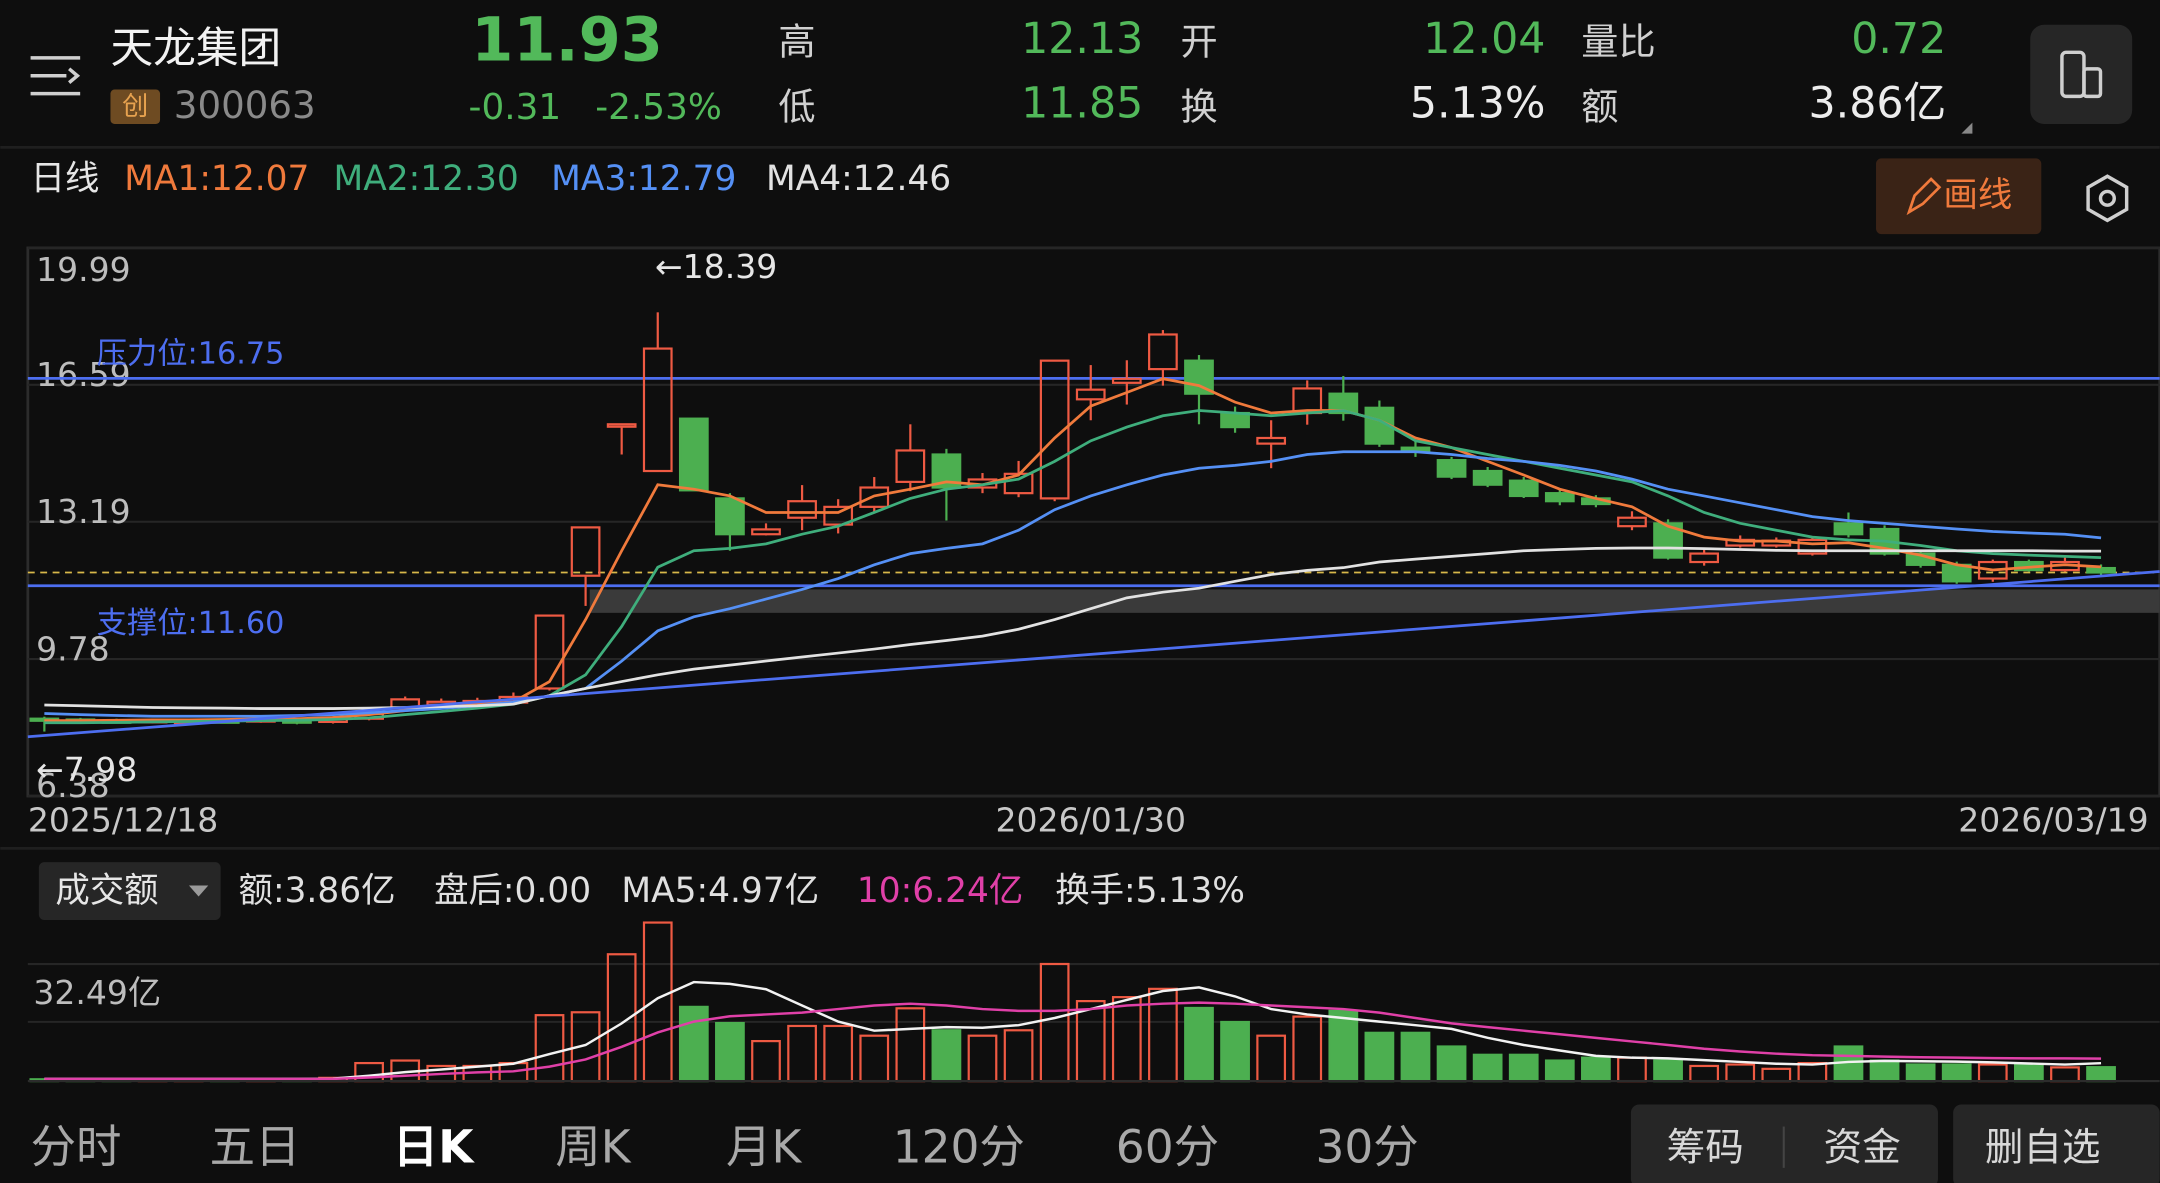 The image size is (2160, 1183). What do you see at coordinates (1924, 196) in the screenshot?
I see `pencil-icon` at bounding box center [1924, 196].